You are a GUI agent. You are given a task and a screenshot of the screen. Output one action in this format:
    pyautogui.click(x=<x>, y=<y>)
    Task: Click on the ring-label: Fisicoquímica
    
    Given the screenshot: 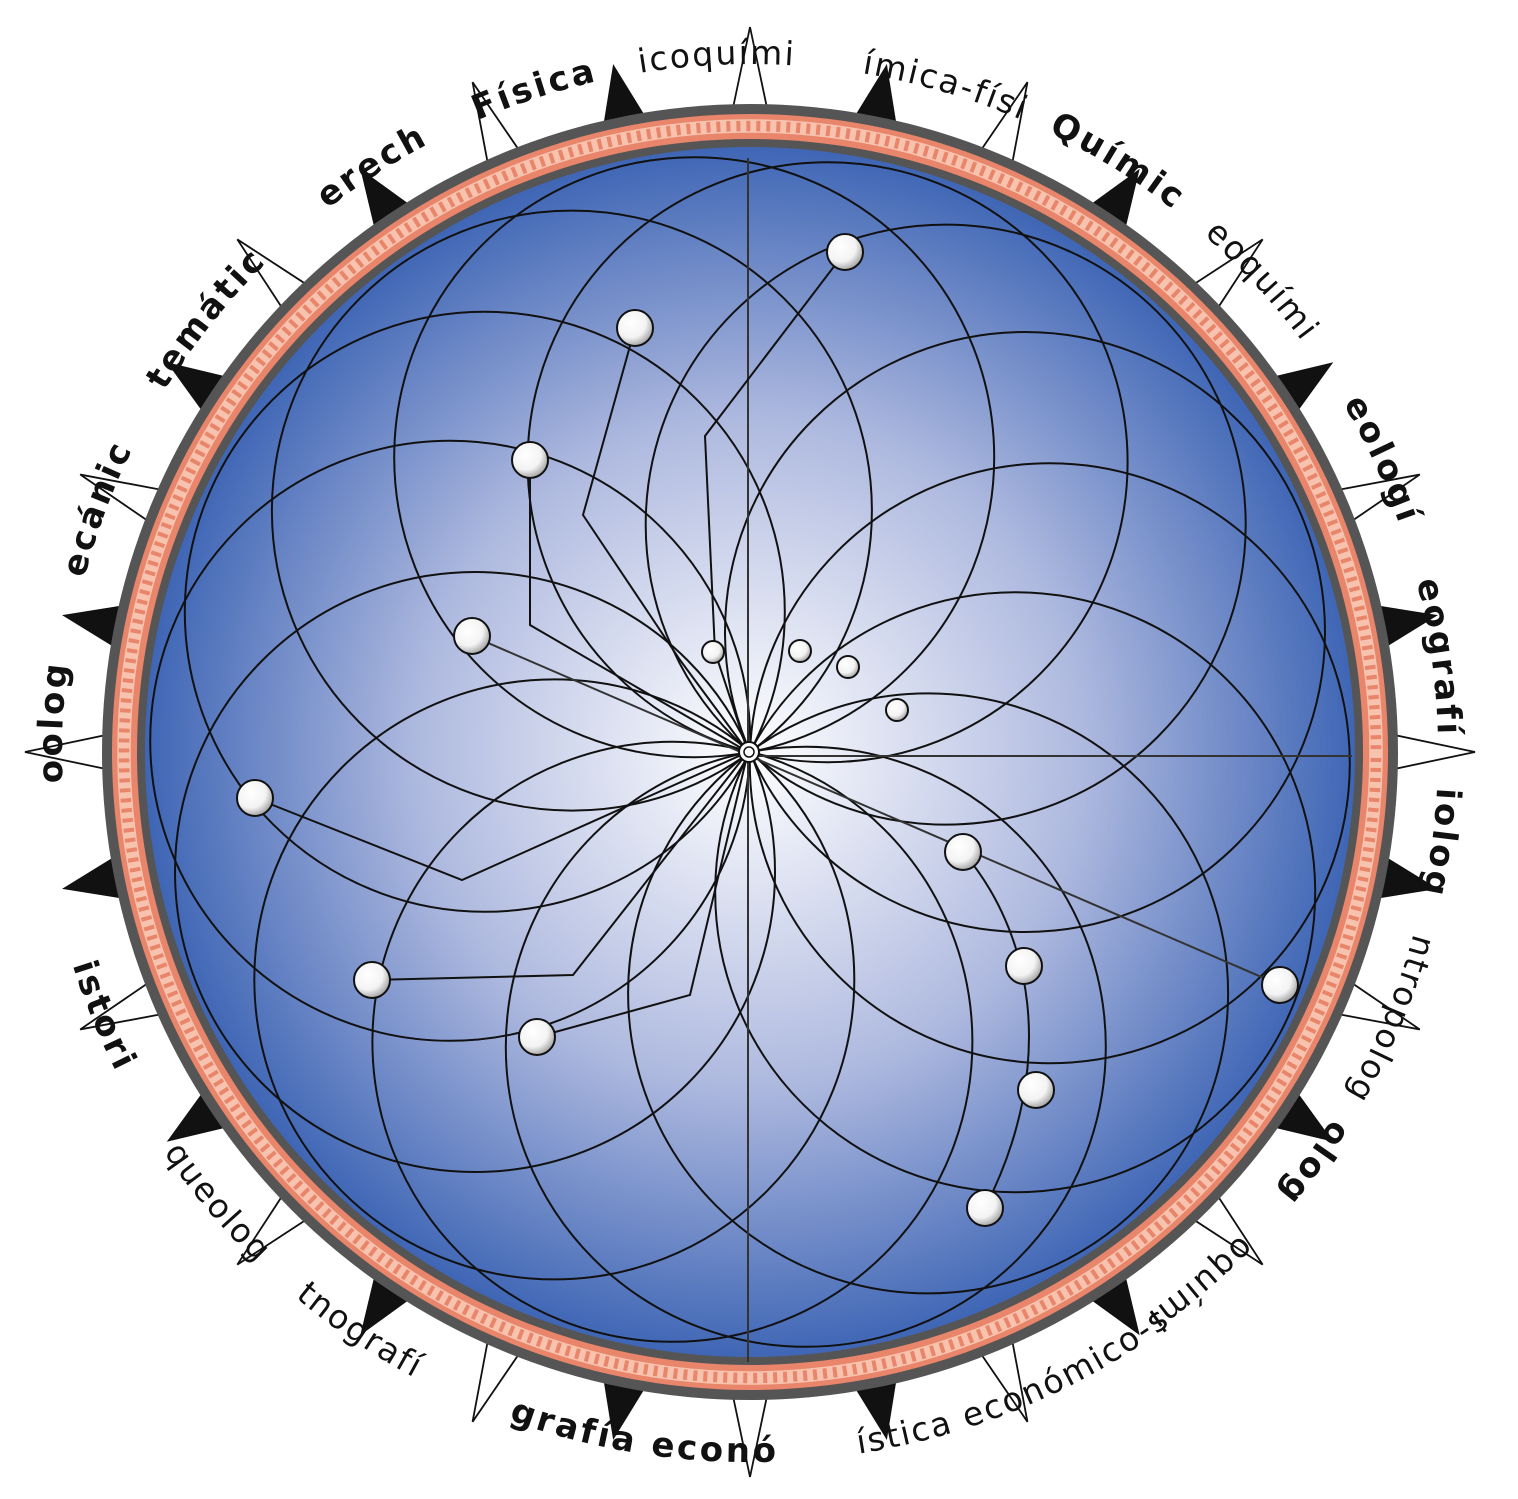 What is the action you would take?
    pyautogui.click(x=398, y=40)
    